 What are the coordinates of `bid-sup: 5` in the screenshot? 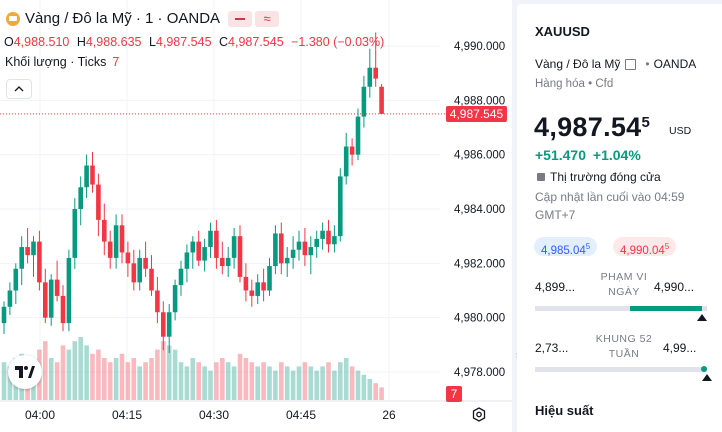 It's located at (588, 246).